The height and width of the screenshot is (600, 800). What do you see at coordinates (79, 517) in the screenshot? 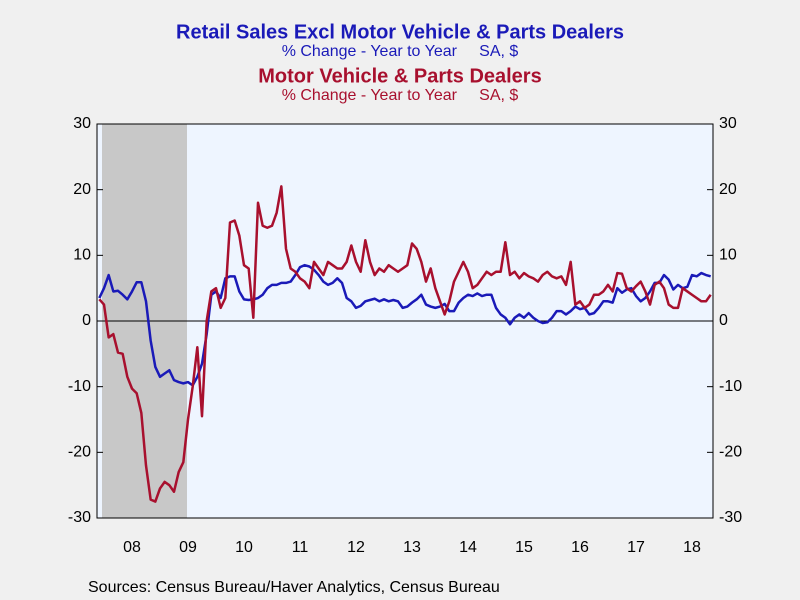
I see `y-tick-label: -30` at bounding box center [79, 517].